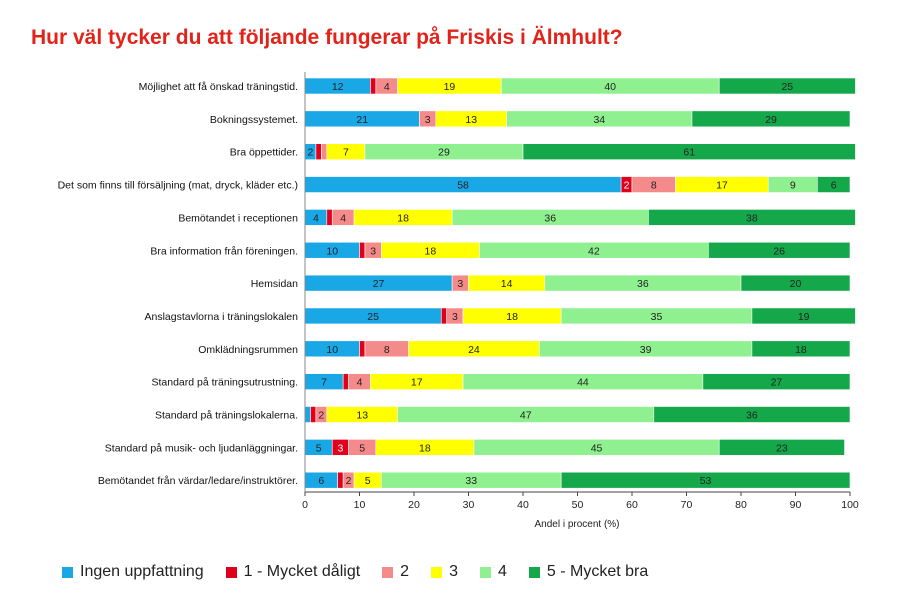 The width and height of the screenshot is (901, 608). I want to click on x-tick-label: 80, so click(741, 505).